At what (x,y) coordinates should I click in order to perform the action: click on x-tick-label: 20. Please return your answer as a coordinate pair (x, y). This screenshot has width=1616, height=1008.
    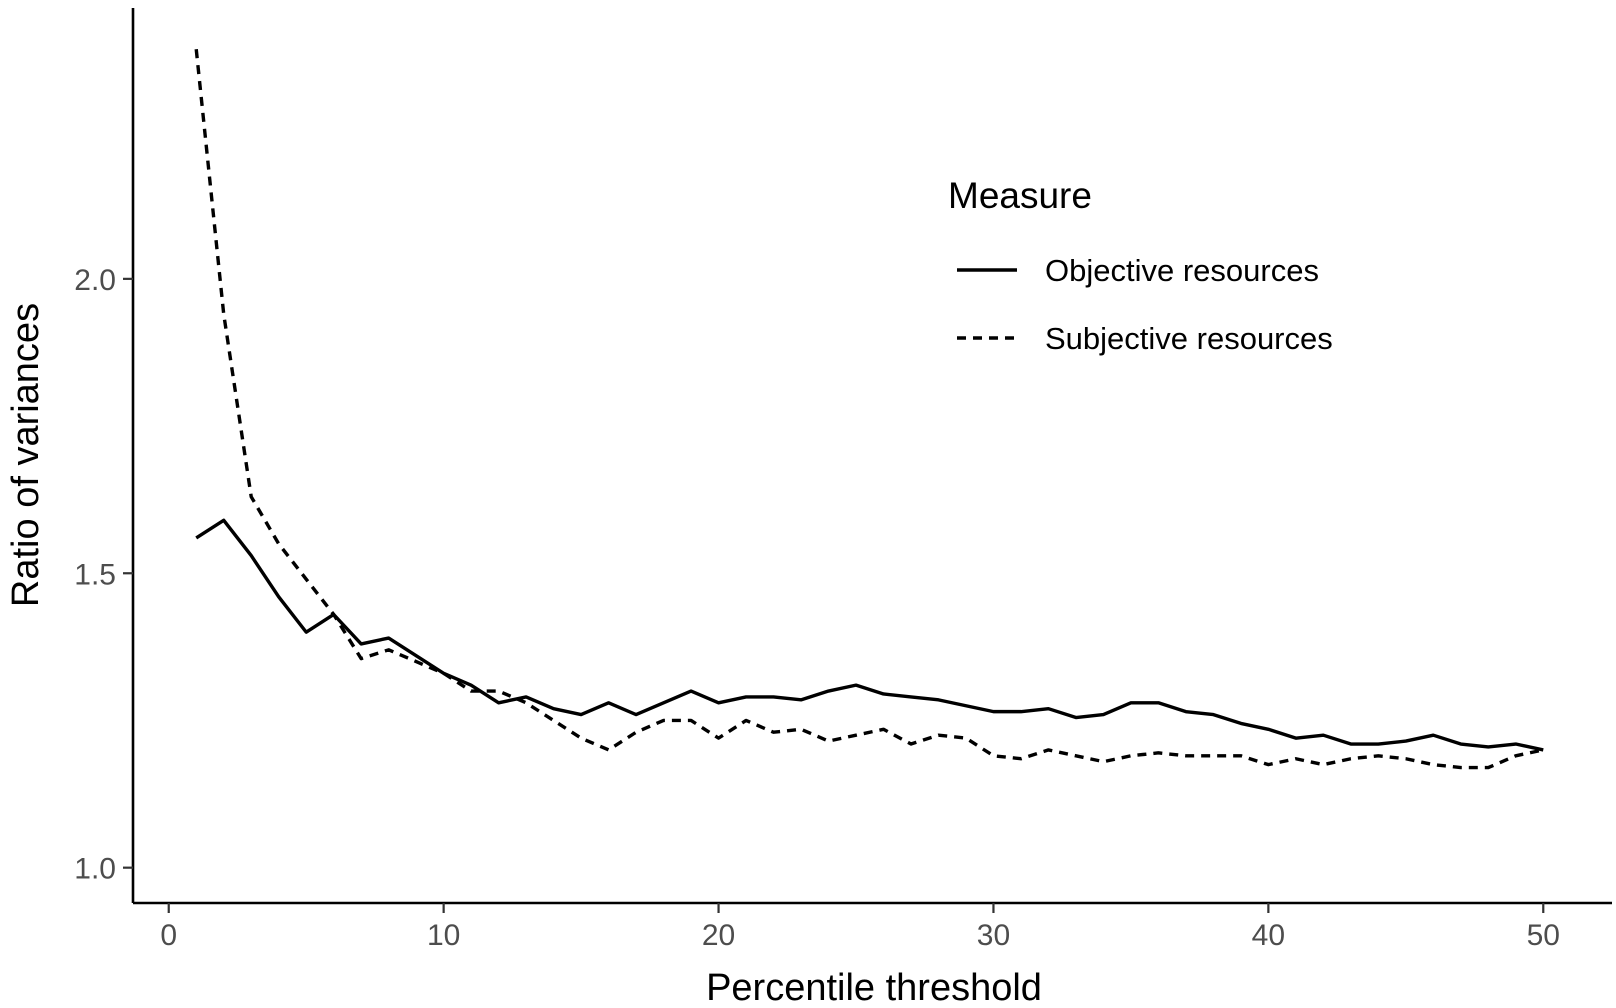
    Looking at the image, I should click on (718, 935).